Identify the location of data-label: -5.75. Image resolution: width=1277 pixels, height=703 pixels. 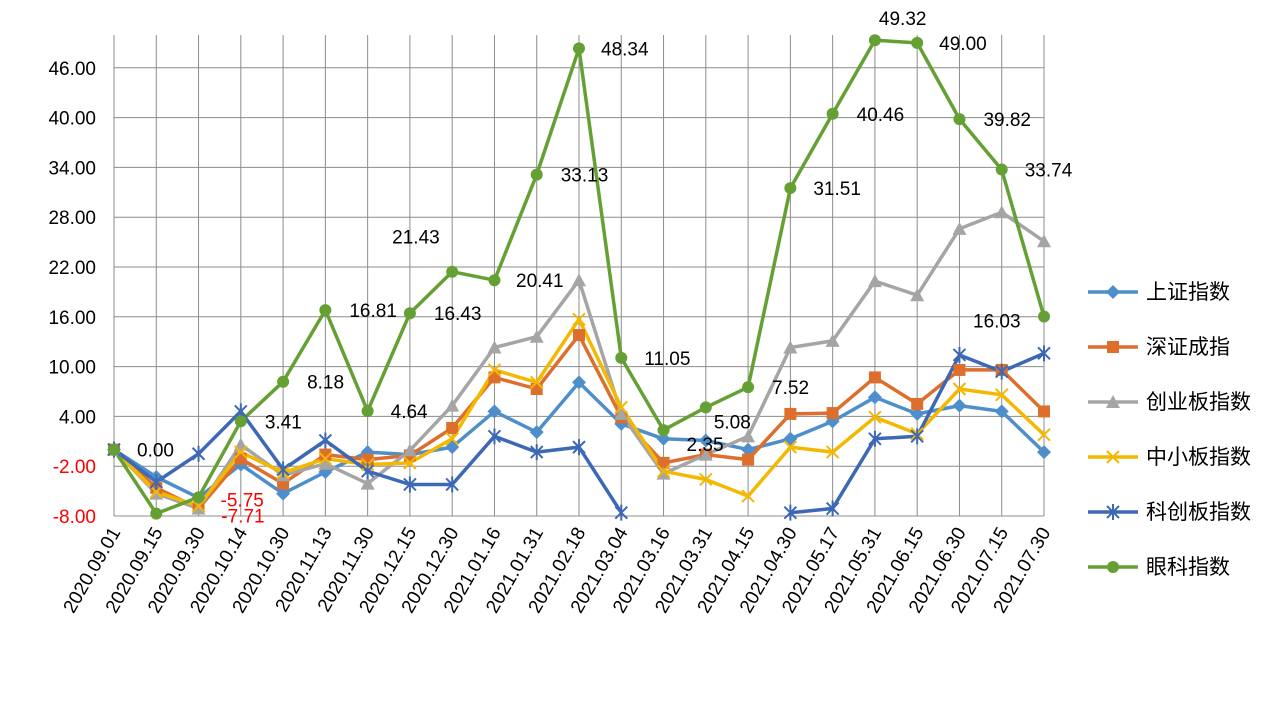
(242, 500).